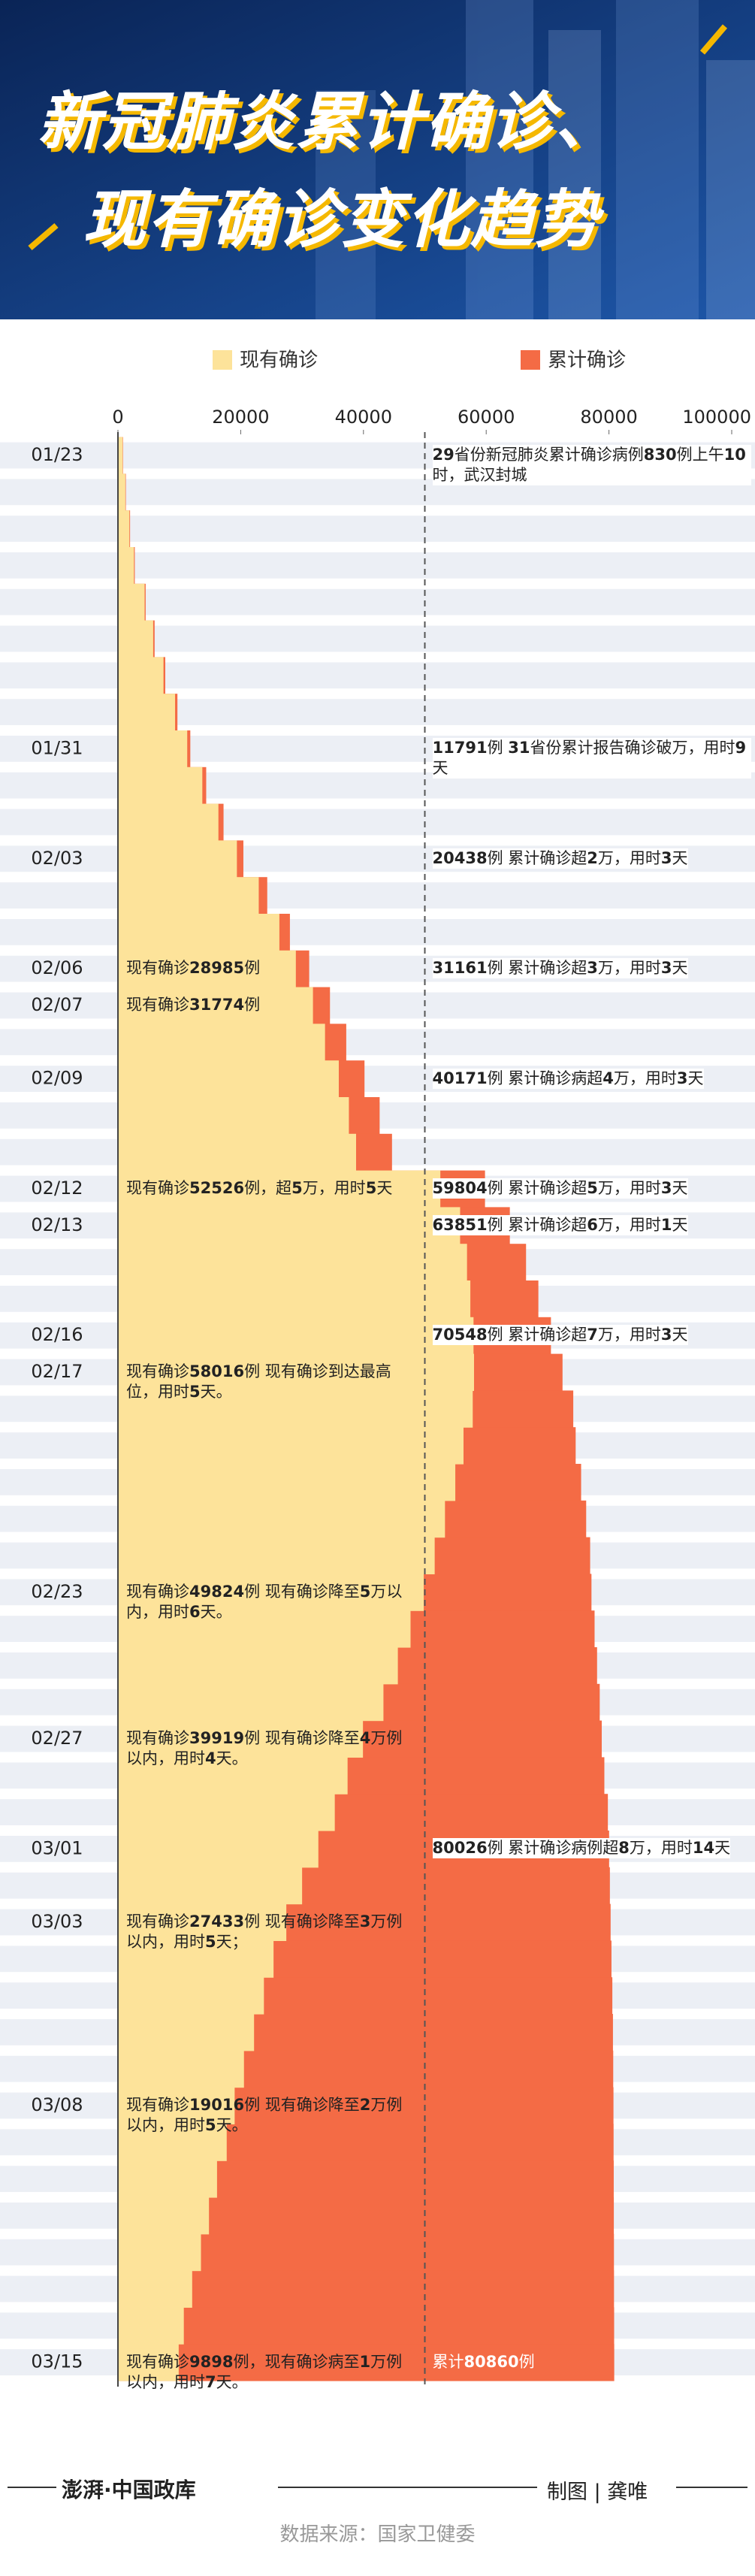 Image resolution: width=755 pixels, height=2576 pixels. I want to click on annotation: 现有确诊19016例 现有确诊降至2万例以内，用时5天。, so click(272, 2115).